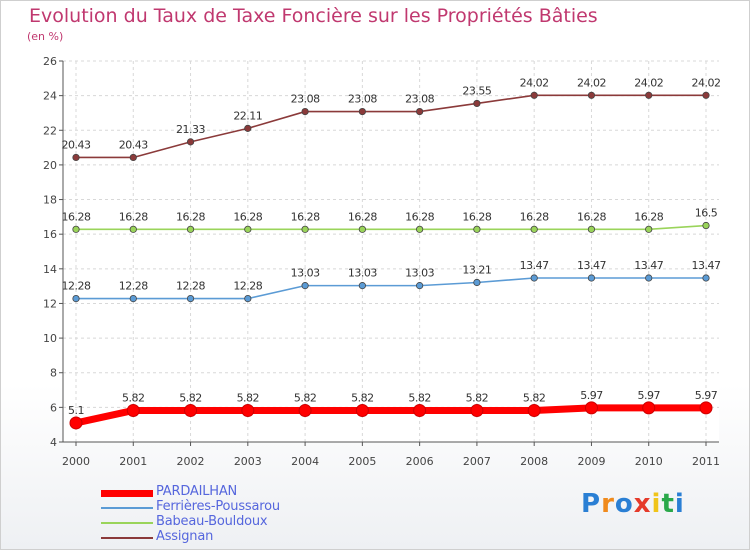 The height and width of the screenshot is (551, 750). Describe the element at coordinates (50, 165) in the screenshot. I see `y-tick-label: 20` at that location.